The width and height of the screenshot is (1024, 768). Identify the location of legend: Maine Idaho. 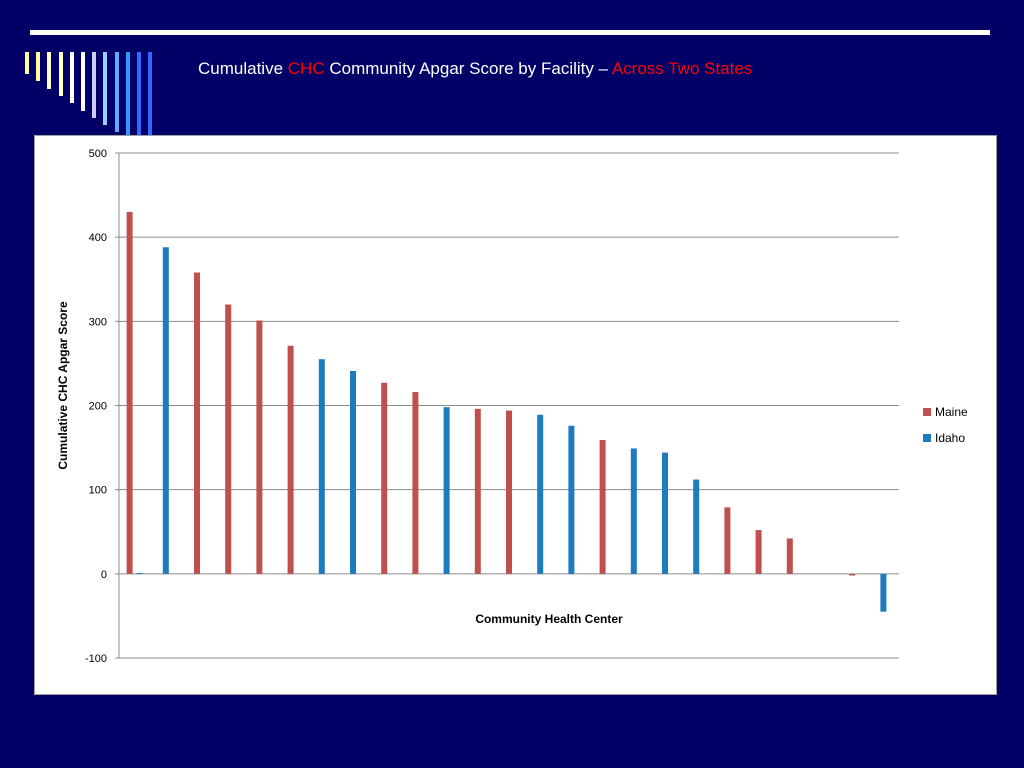
(945, 425).